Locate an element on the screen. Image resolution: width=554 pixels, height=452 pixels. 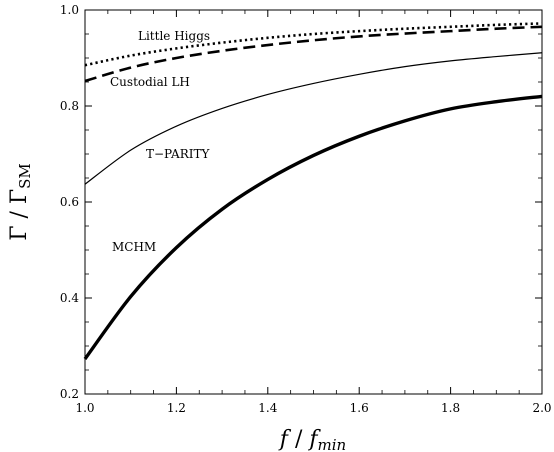
series-line-dashed is located at coordinates (313, 54).